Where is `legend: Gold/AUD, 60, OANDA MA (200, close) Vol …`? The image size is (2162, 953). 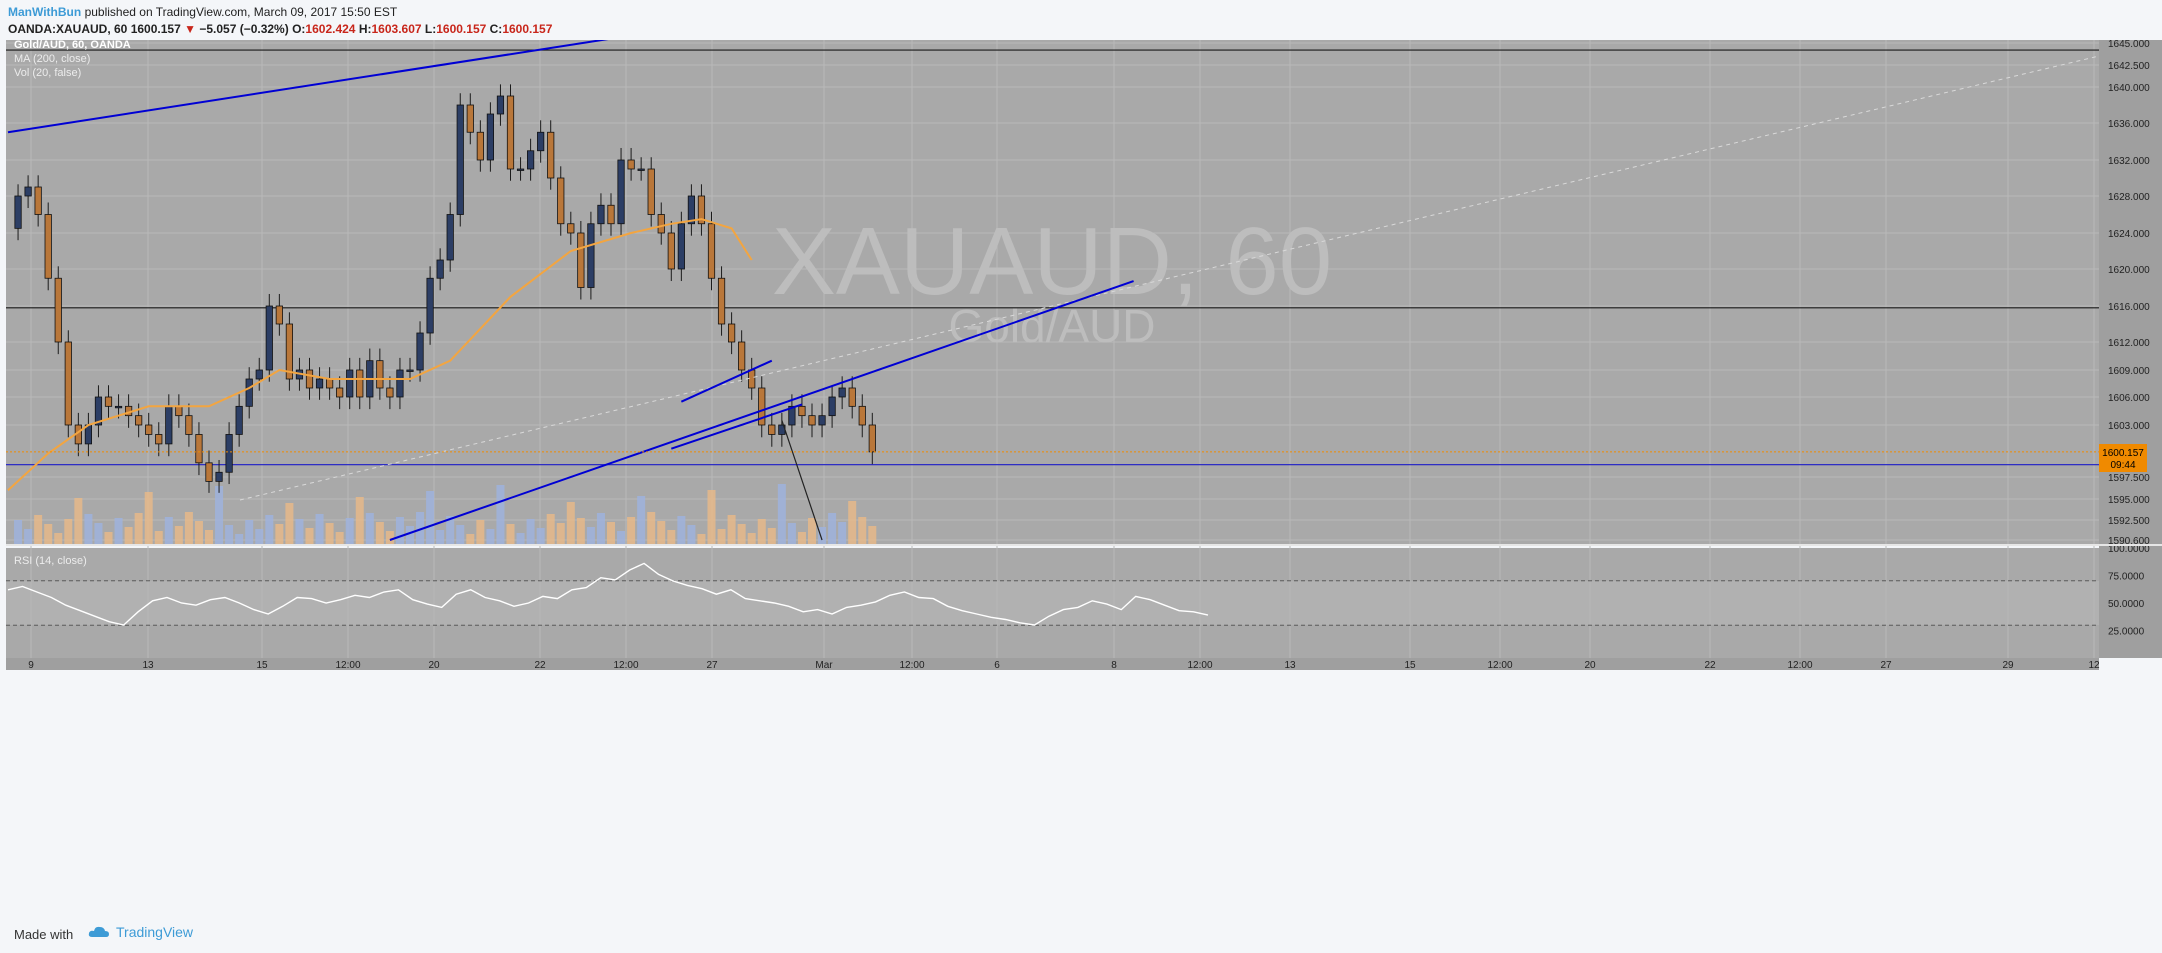 legend: Gold/AUD, 60, OANDA MA (200, close) Vol … is located at coordinates (72, 303).